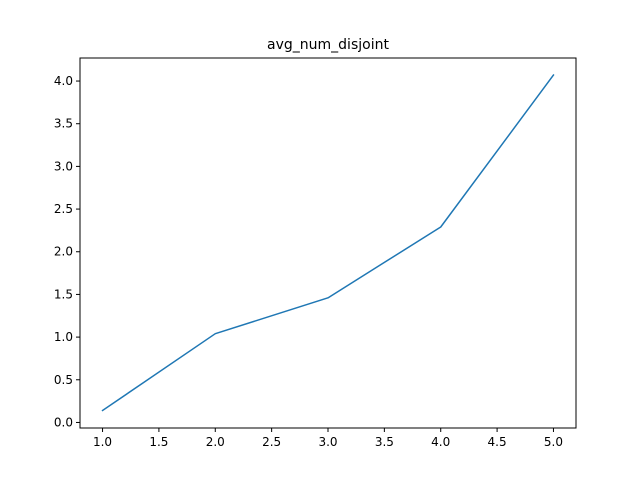  Describe the element at coordinates (63, 166) in the screenshot. I see `y-tick-label: 3.0` at that location.